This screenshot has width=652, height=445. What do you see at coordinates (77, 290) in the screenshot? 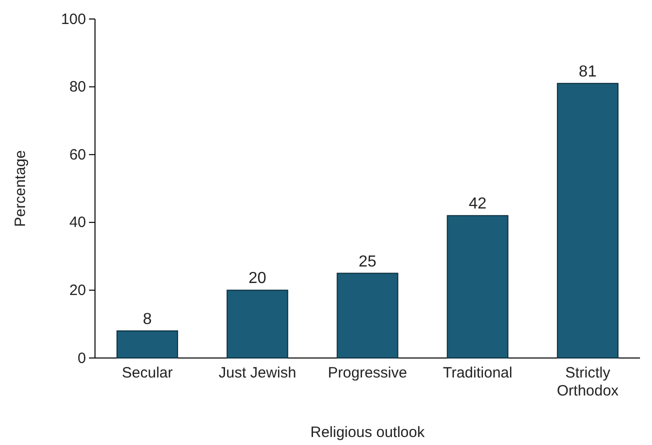
I see `y-tick-label: 20` at bounding box center [77, 290].